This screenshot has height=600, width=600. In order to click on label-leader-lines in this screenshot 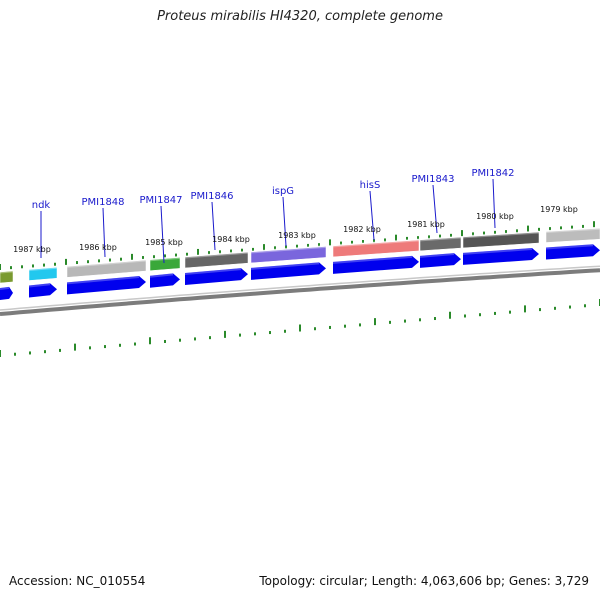, I will do `click(268, 221)`.